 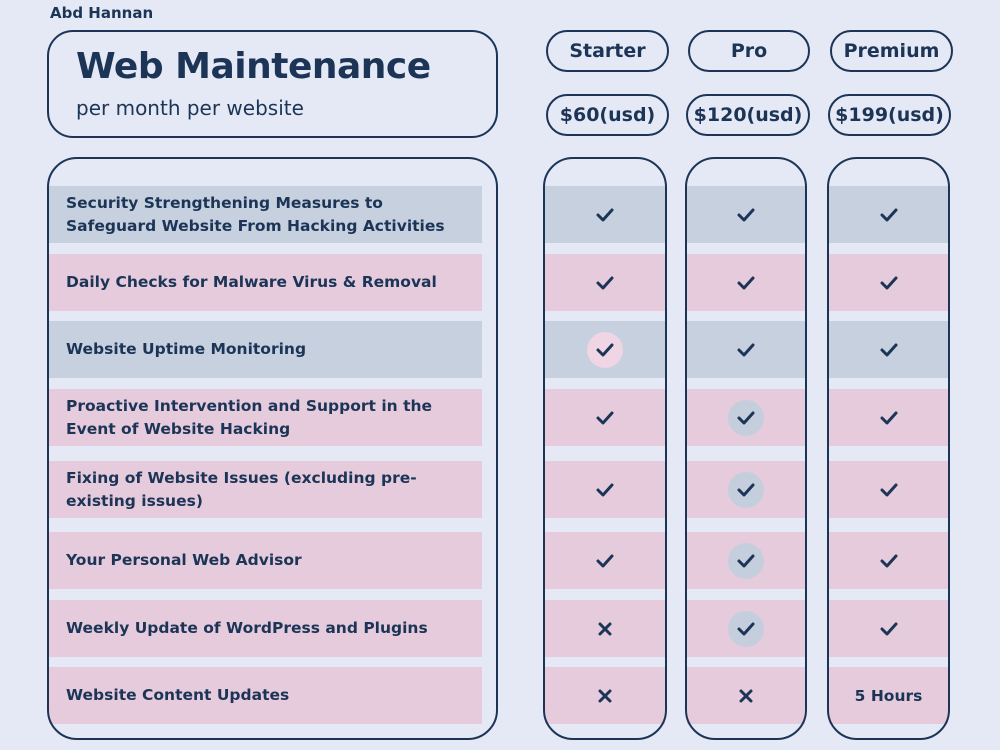 What do you see at coordinates (607, 51) in the screenshot?
I see `plan-name-starter: Starter` at bounding box center [607, 51].